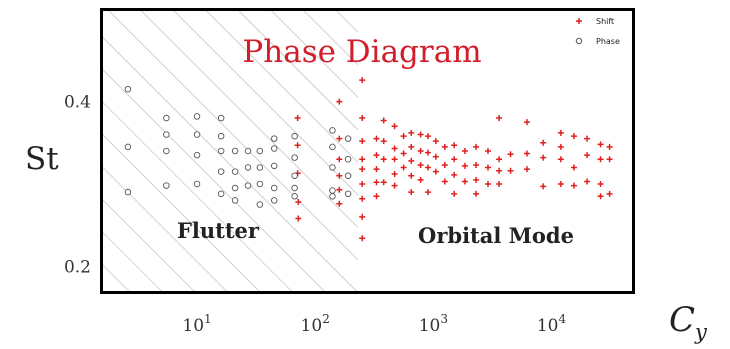 The image size is (730, 349). What do you see at coordinates (77, 103) in the screenshot?
I see `y-tick-label: 0.4` at bounding box center [77, 103].